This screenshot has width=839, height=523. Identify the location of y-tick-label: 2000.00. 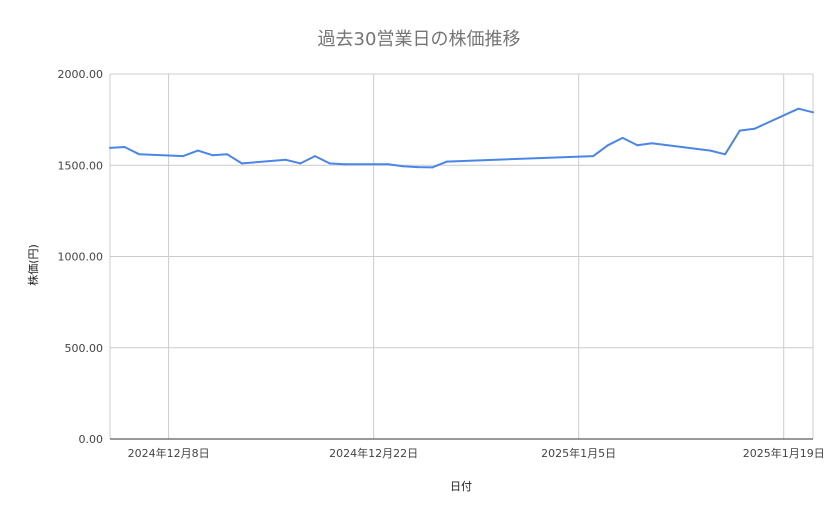
(81, 74).